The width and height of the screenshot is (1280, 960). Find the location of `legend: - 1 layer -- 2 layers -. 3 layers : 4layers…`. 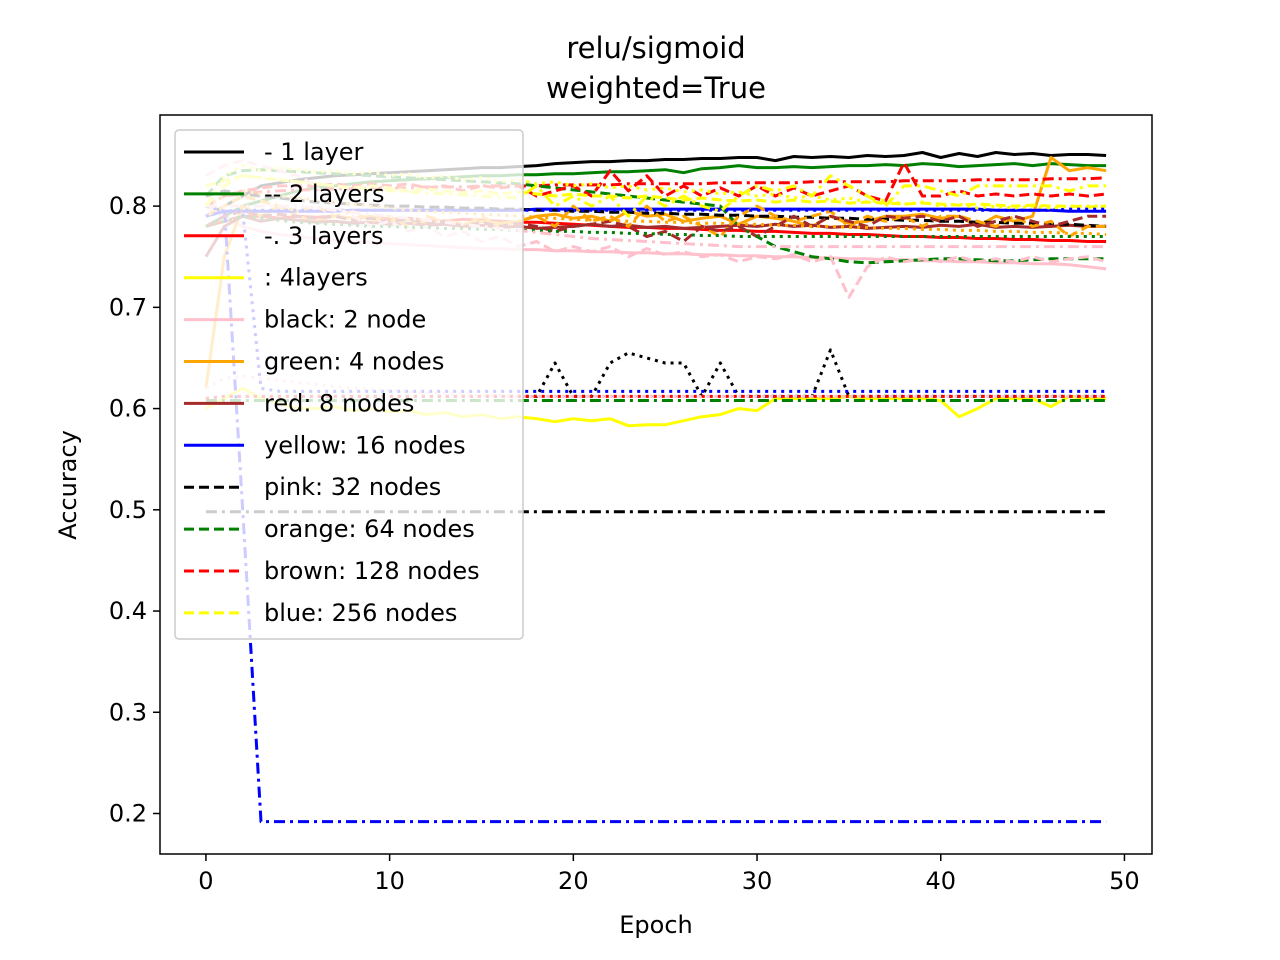

legend: - 1 layer -- 2 layers -. 3 layers : 4layers… is located at coordinates (349, 384).